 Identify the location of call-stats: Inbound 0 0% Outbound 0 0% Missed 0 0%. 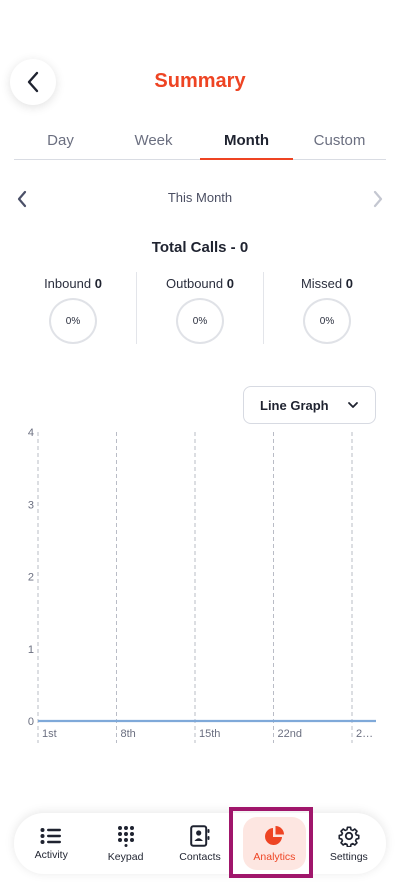
(200, 308).